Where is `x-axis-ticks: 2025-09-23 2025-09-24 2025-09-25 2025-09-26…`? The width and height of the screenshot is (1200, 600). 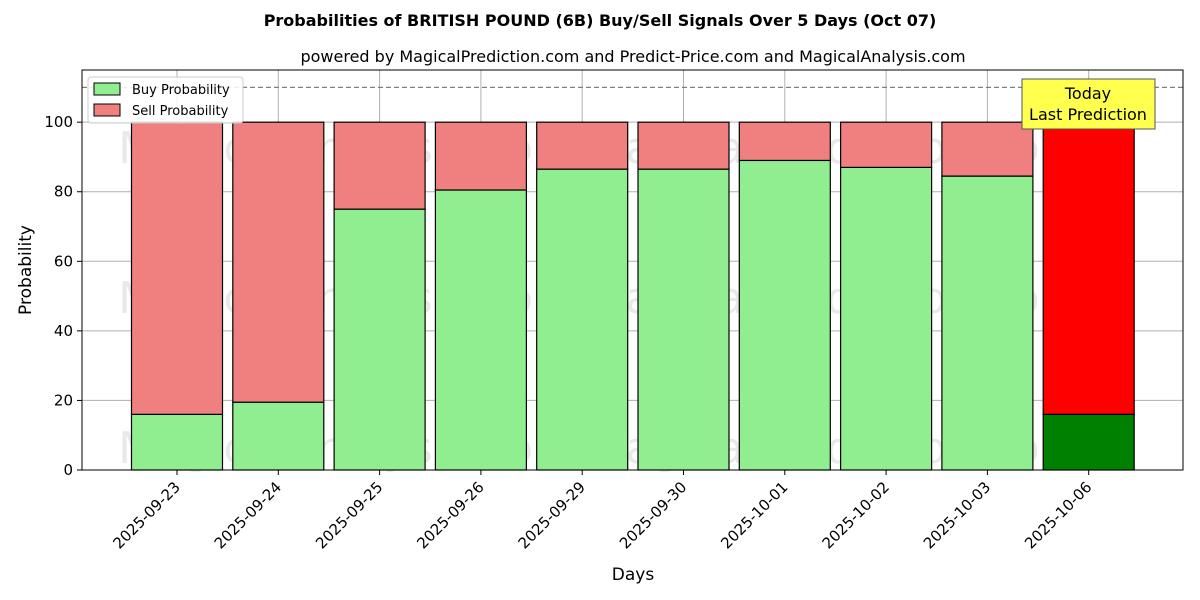 x-axis-ticks: 2025-09-23 2025-09-24 2025-09-25 2025-09-26… is located at coordinates (602, 511).